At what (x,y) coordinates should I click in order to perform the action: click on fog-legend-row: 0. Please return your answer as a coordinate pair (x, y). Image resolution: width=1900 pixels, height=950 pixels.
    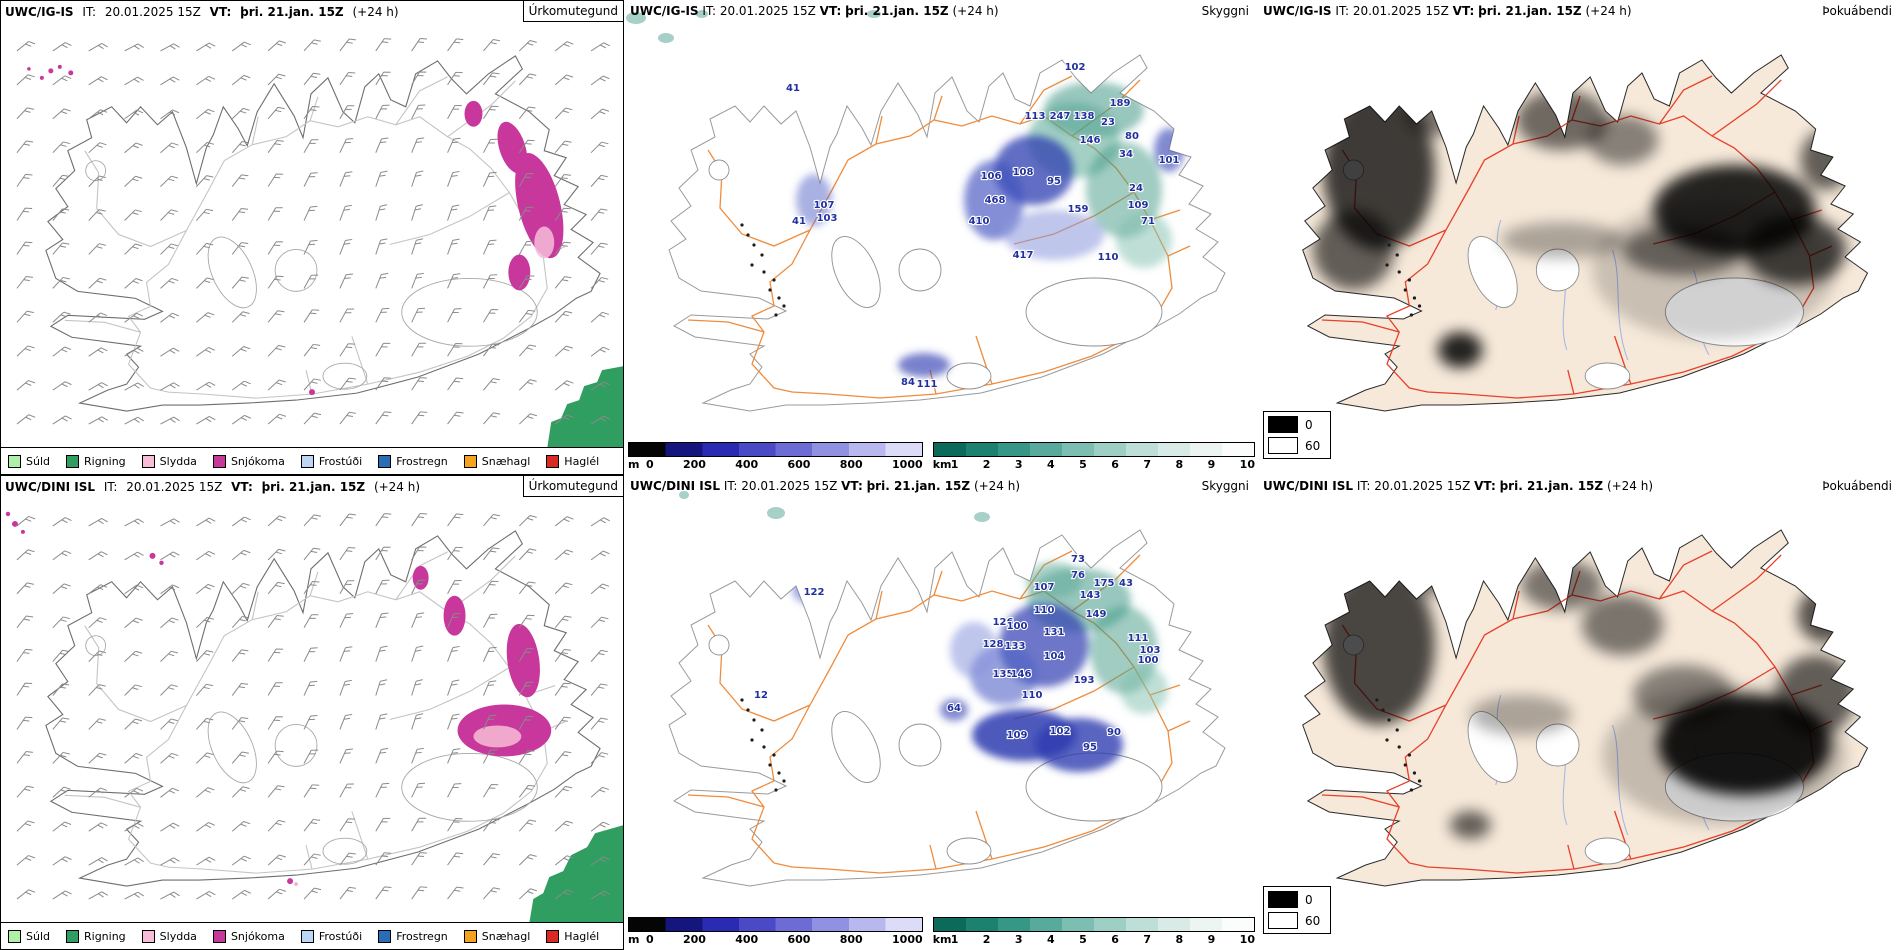
    Looking at the image, I should click on (1294, 424).